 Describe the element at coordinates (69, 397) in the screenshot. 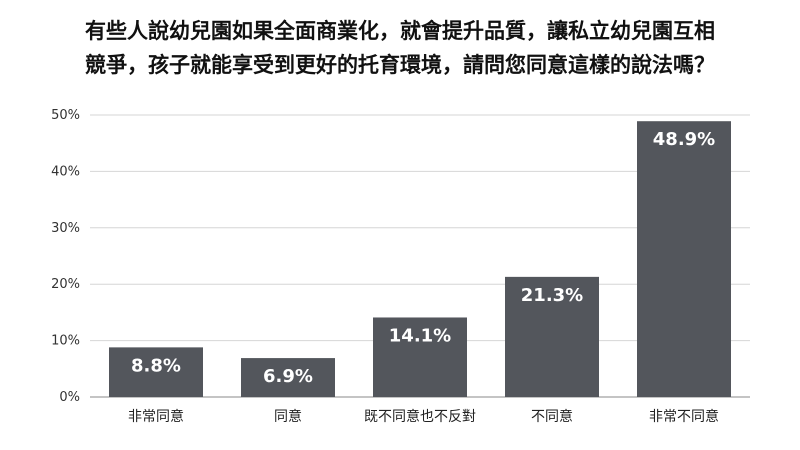

I see `y-tick-label: 0%` at that location.